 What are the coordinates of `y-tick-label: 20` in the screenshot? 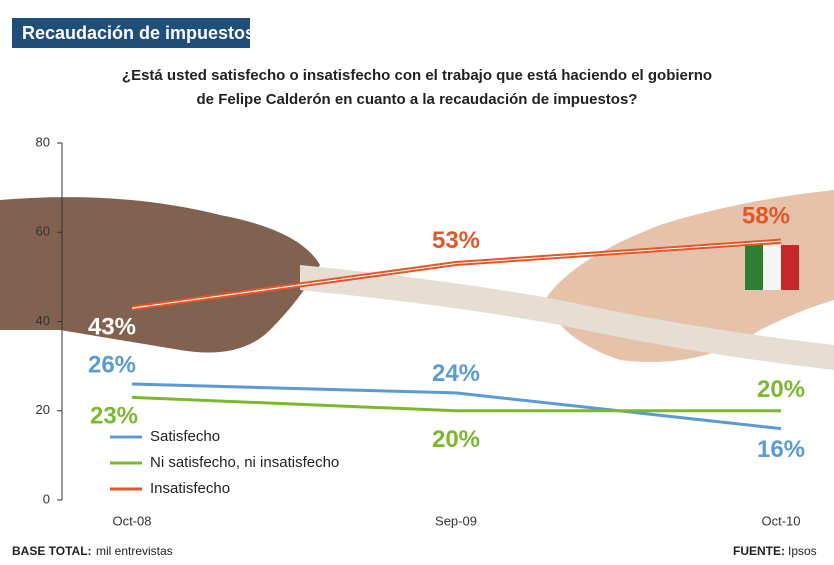 It's located at (43, 409).